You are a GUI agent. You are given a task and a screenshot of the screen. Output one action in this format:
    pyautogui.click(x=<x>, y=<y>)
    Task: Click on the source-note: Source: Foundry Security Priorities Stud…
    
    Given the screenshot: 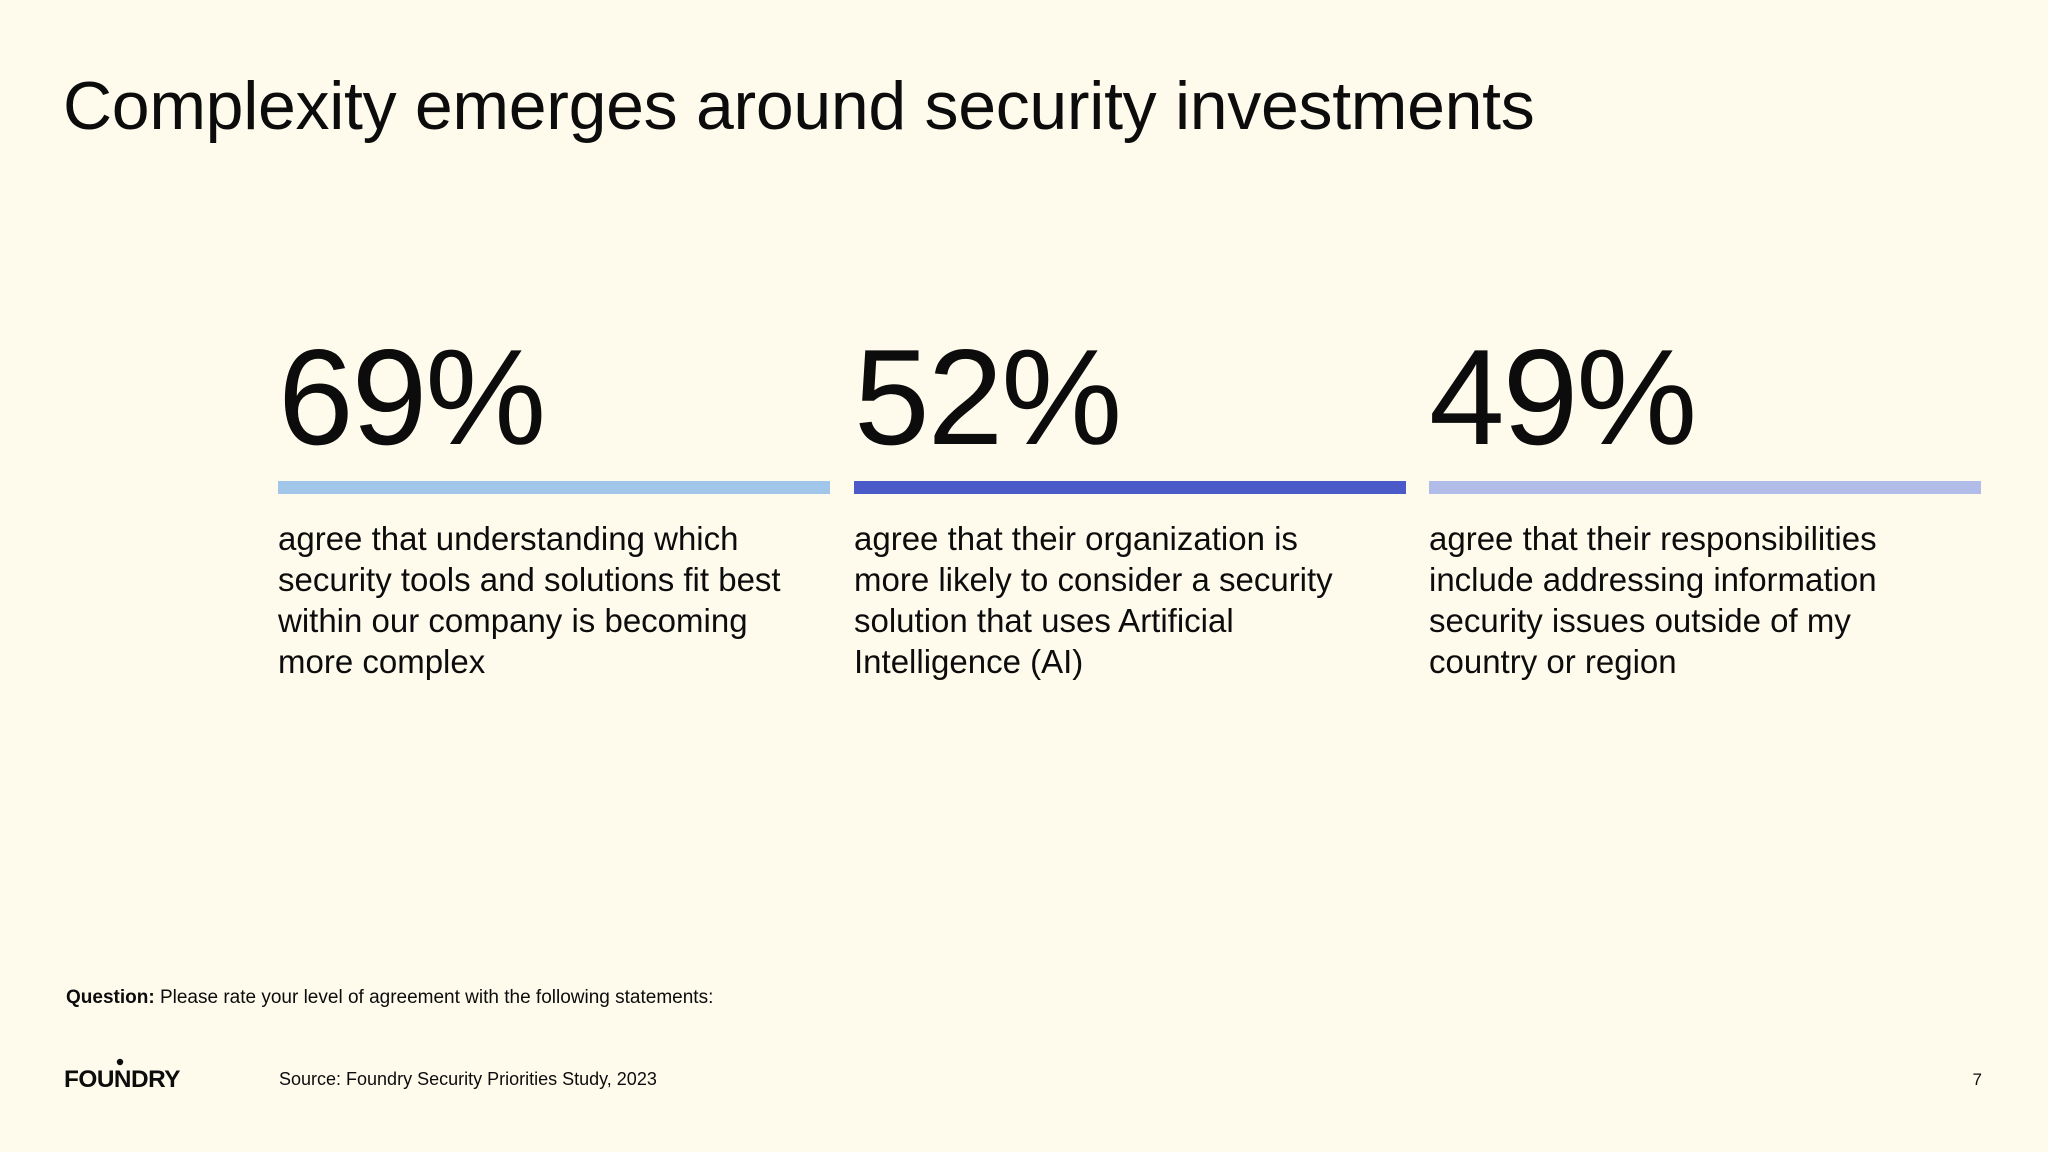 What is the action you would take?
    pyautogui.click(x=468, y=1079)
    